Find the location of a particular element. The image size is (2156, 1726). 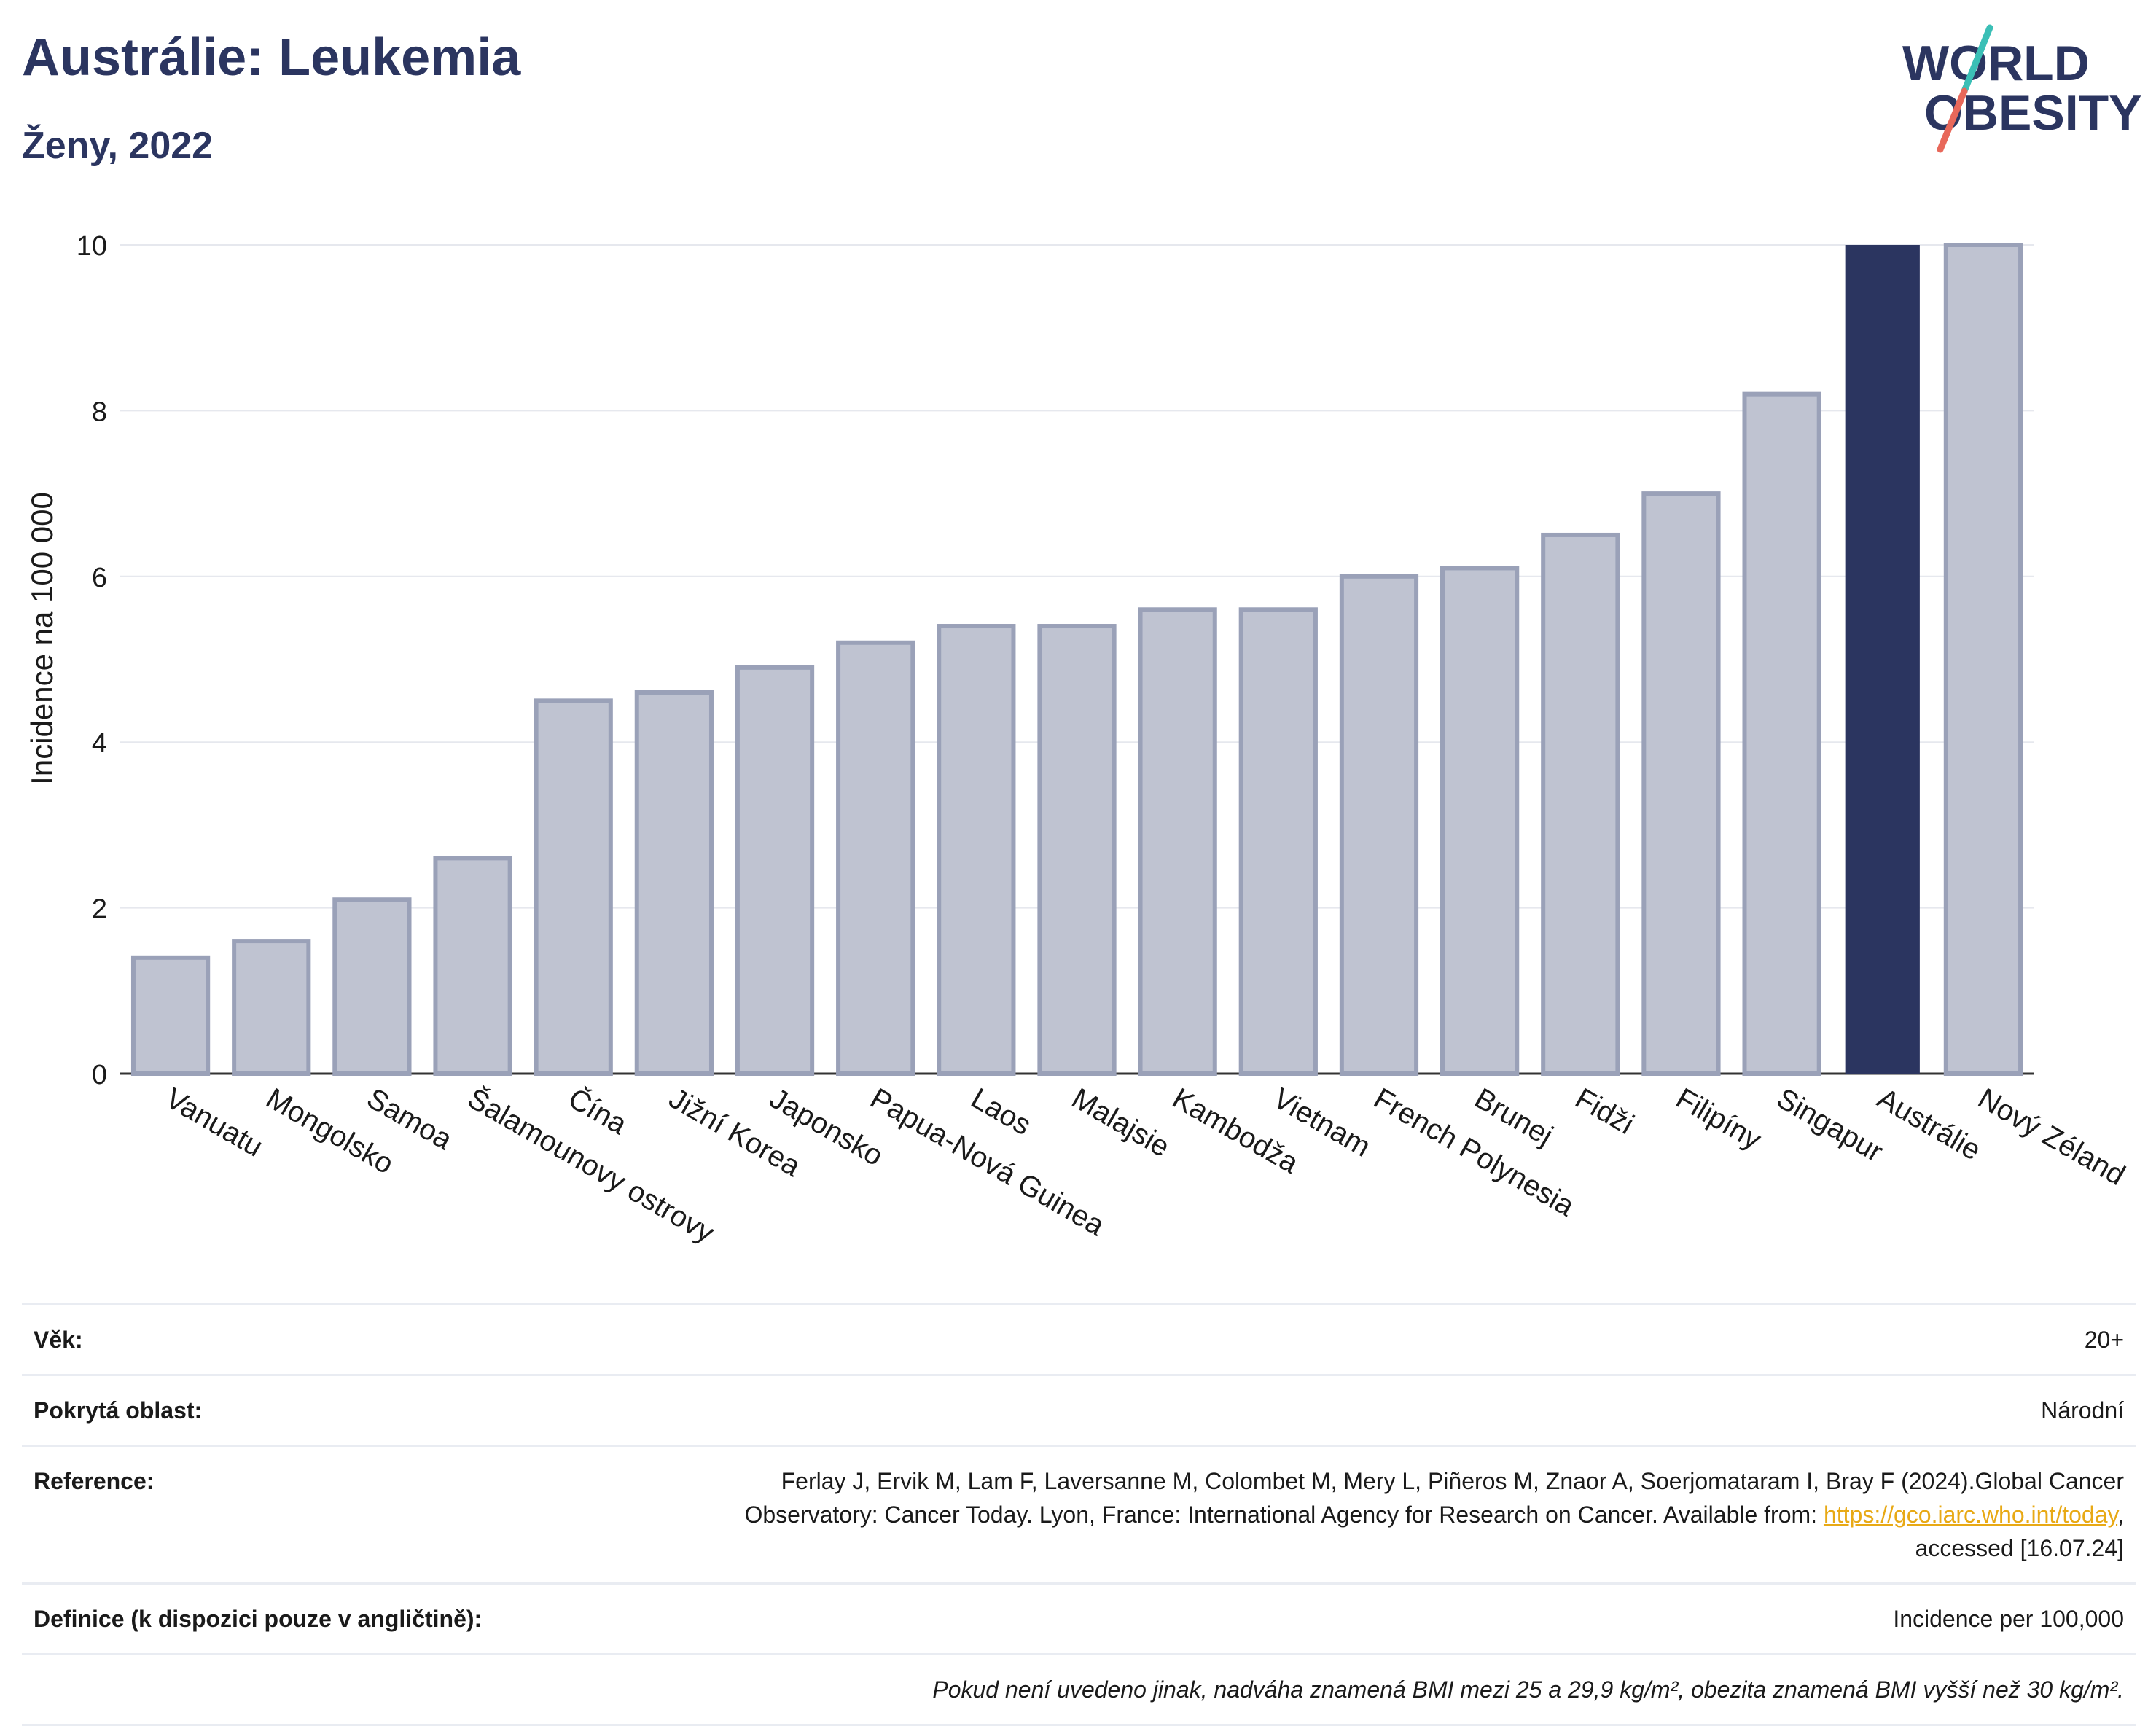

x-tick-label: Vanuatu is located at coordinates (214, 1122).